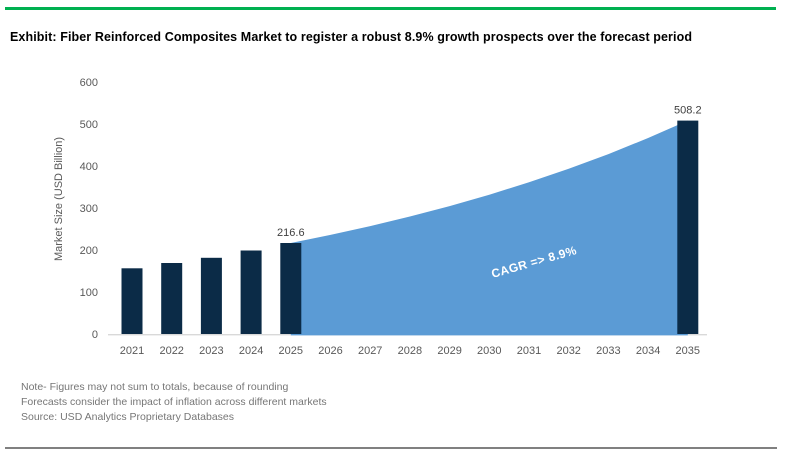  I want to click on bar-2021, so click(132, 301).